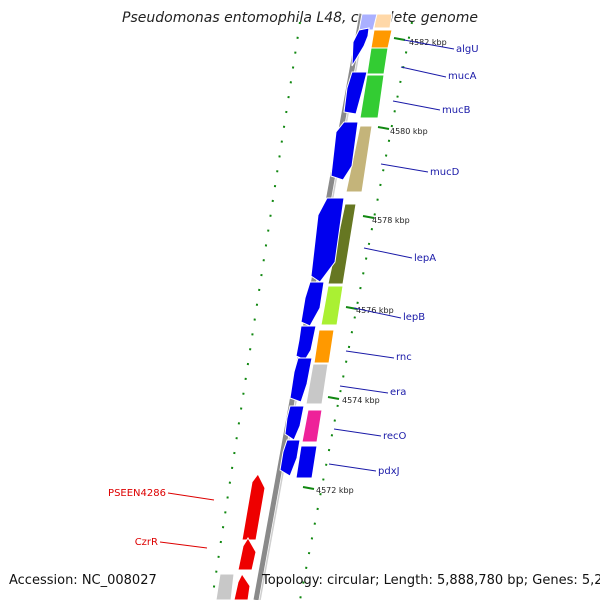 This screenshot has height=600, width=600. Describe the element at coordinates (368, 22) in the screenshot. I see `gene-arrow-algu-pale` at that location.